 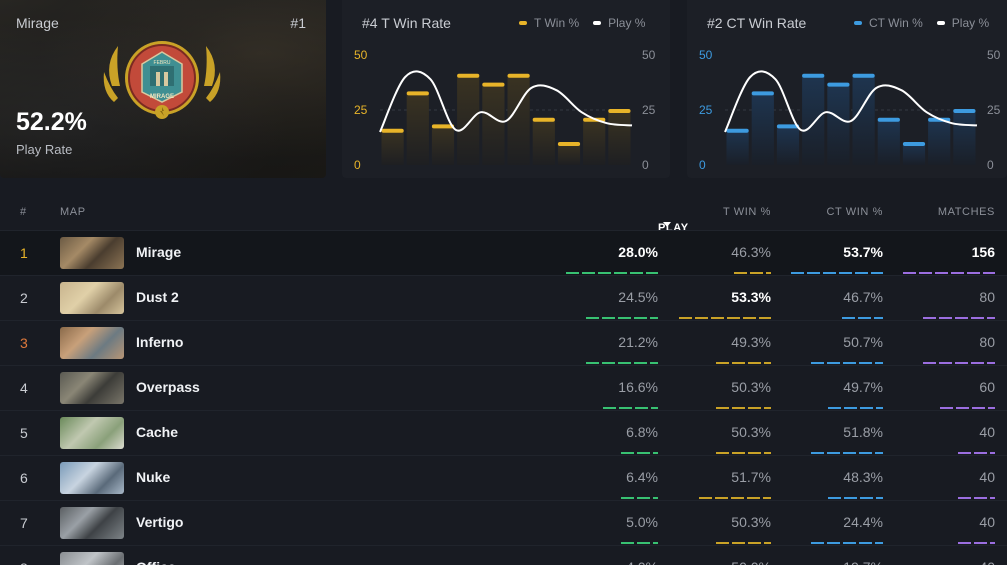 What do you see at coordinates (153, 477) in the screenshot?
I see `row-map-name: Nuke` at bounding box center [153, 477].